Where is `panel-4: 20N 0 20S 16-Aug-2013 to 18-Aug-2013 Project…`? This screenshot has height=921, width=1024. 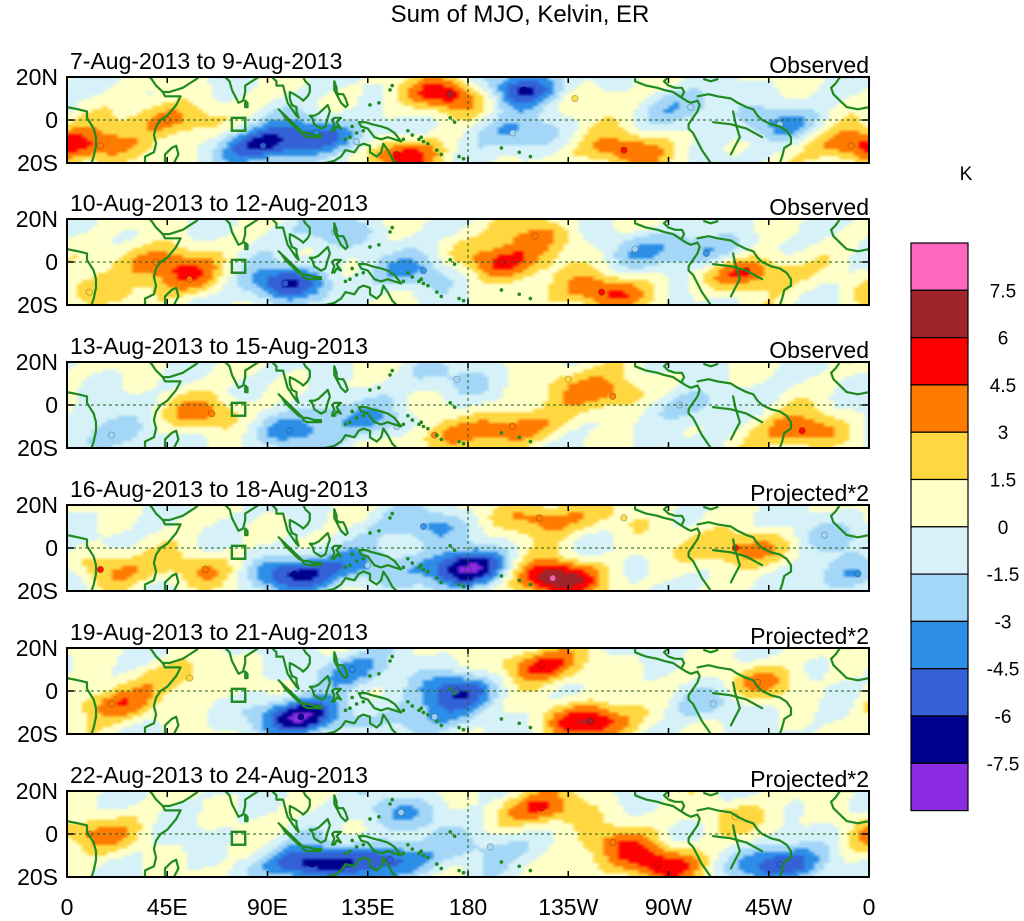
panel-4: 20N 0 20S 16-Aug-2013 to 18-Aug-2013 Project… is located at coordinates (443, 540).